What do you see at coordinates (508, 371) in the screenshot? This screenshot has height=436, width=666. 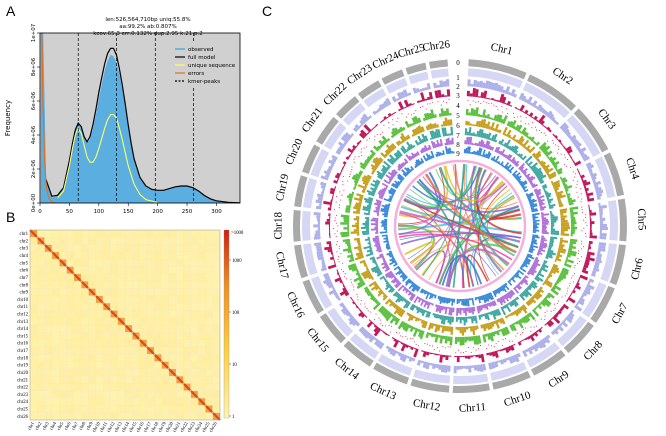 I see `track-heat-band` at bounding box center [508, 371].